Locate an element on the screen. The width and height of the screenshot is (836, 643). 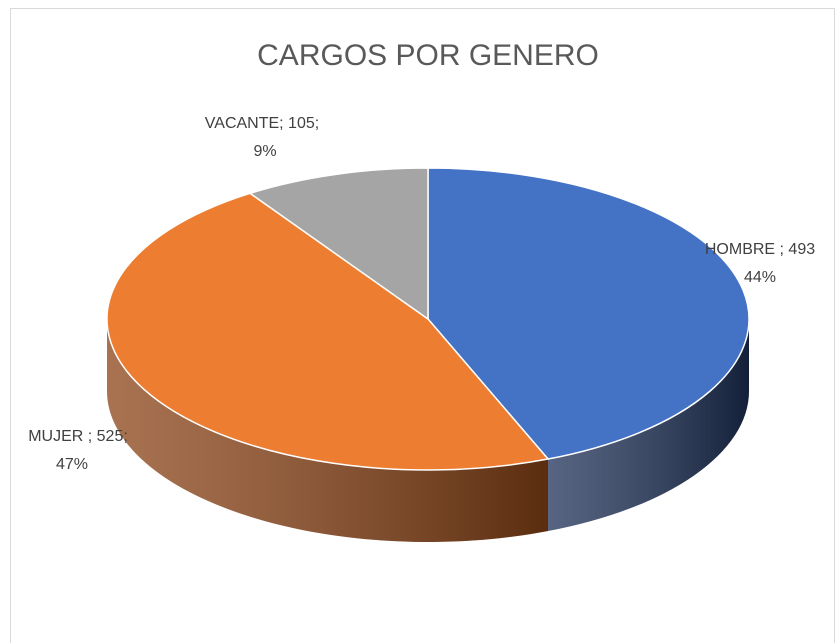
slice-side-shade is located at coordinates (648, 425).